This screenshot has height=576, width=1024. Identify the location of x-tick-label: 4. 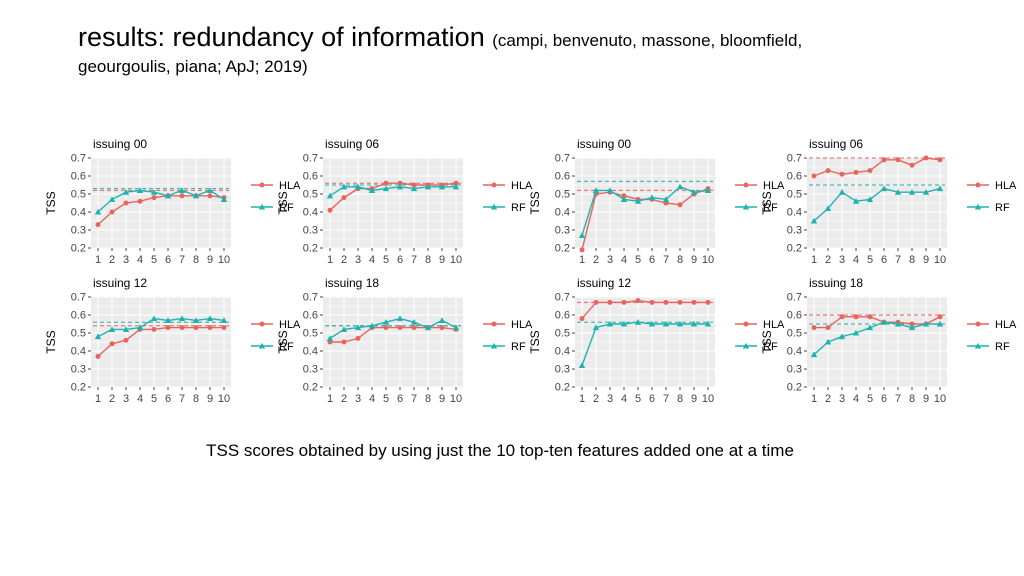
(624, 260).